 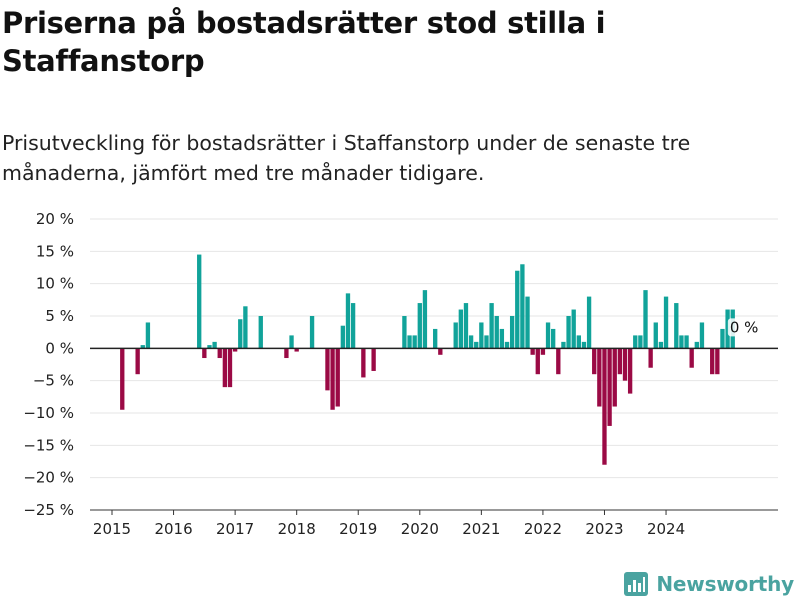 What do you see at coordinates (48, 510) in the screenshot?
I see `y-tick-label: −25 %` at bounding box center [48, 510].